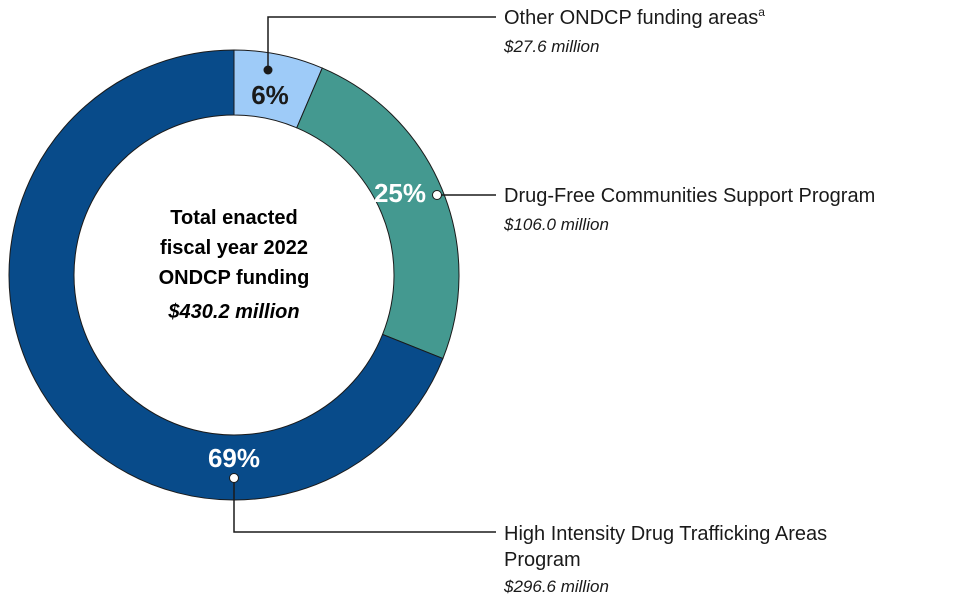 Image resolution: width=967 pixels, height=598 pixels. What do you see at coordinates (379, 45) in the screenshot?
I see `leader-line-other` at bounding box center [379, 45].